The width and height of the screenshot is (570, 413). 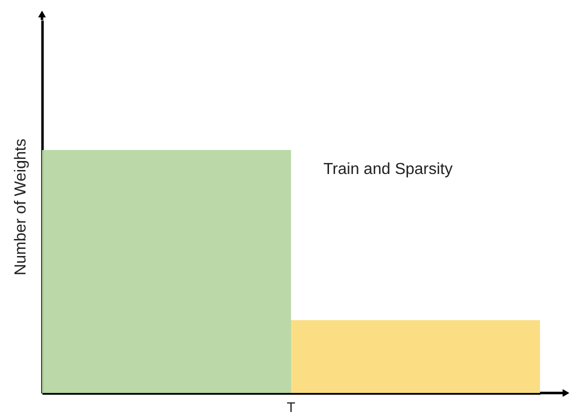 What do you see at coordinates (291, 406) in the screenshot?
I see `text: T` at bounding box center [291, 406].